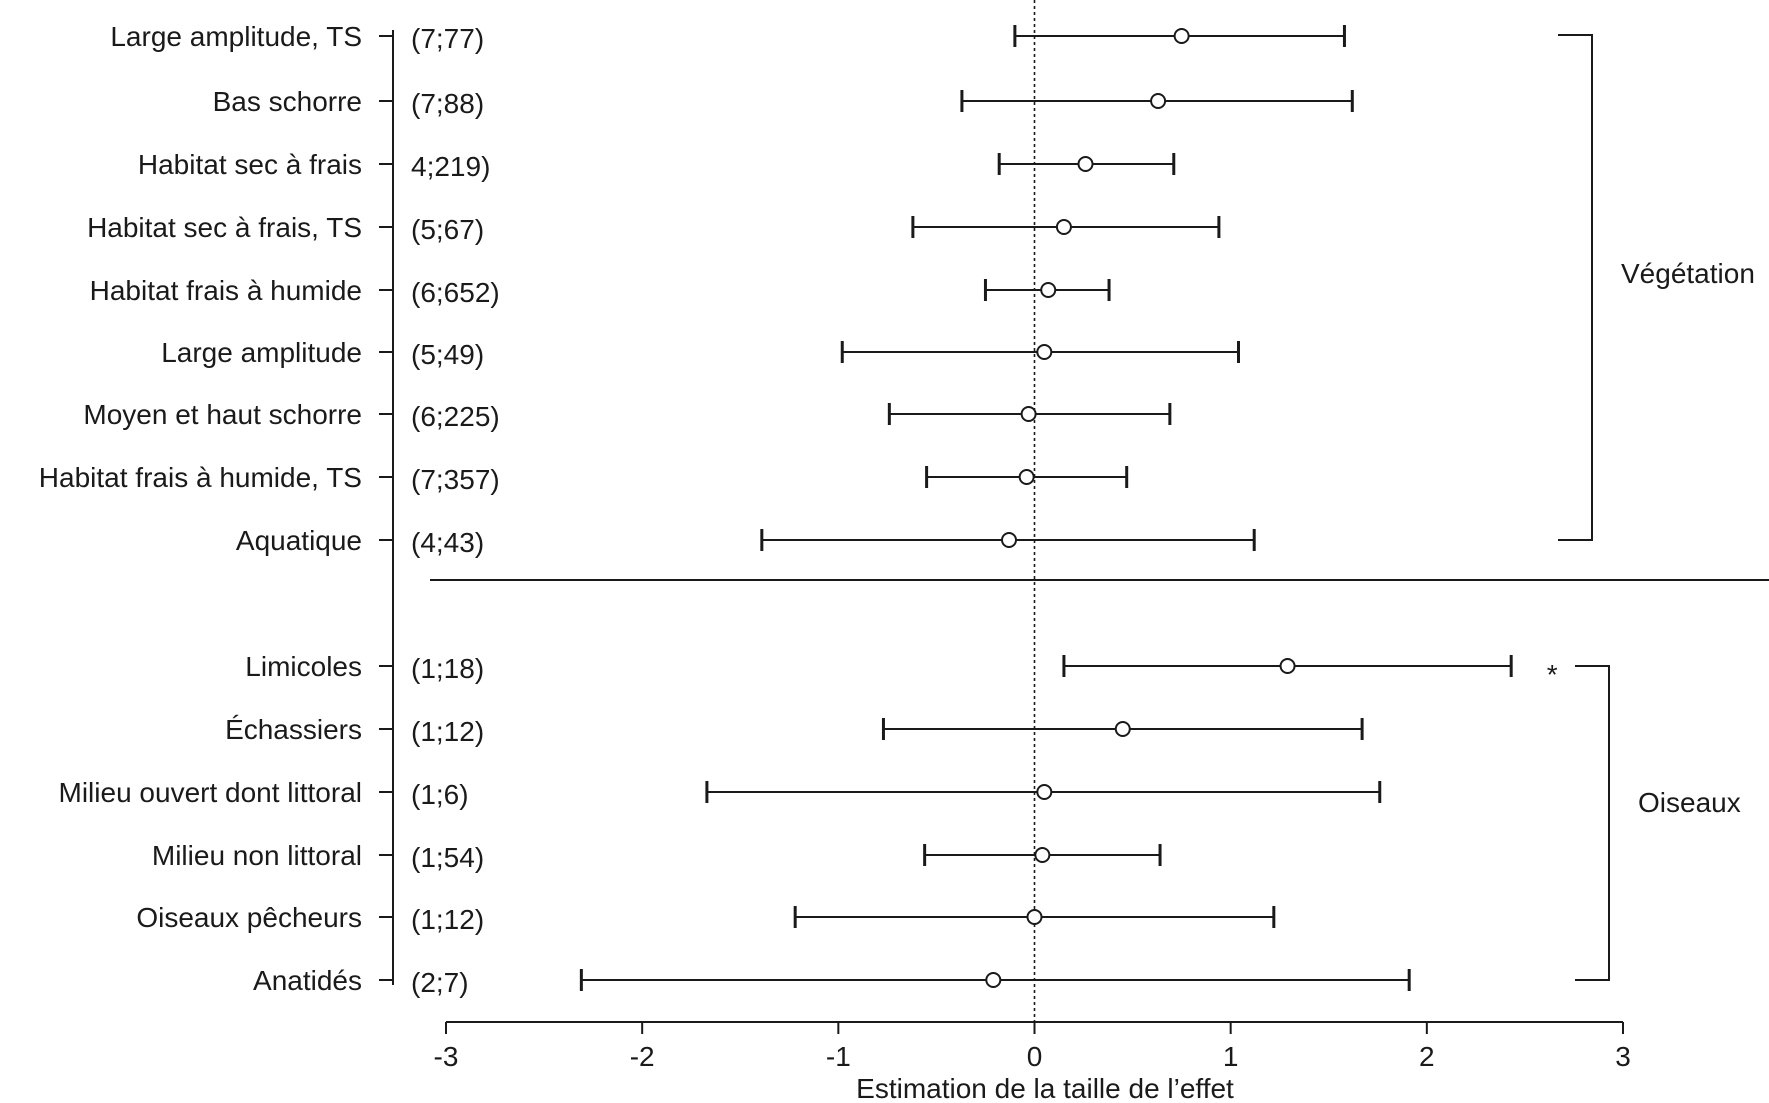 Image resolution: width=1769 pixels, height=1103 pixels. Describe the element at coordinates (584, 478) in the screenshot. I see `forest-row: Habitat frais à humide, TS (7;357)` at that location.